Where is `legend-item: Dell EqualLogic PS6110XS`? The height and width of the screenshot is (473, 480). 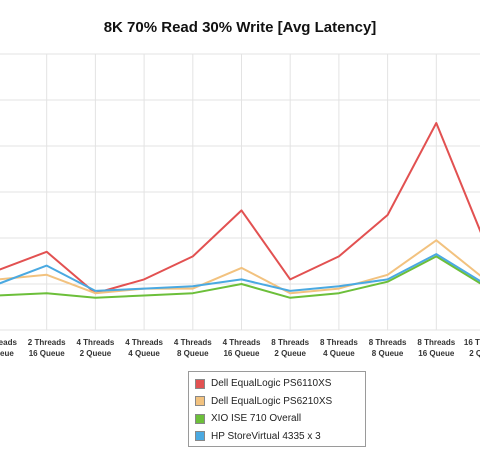 legend-item: Dell EqualLogic PS6110XS is located at coordinates (280, 384).